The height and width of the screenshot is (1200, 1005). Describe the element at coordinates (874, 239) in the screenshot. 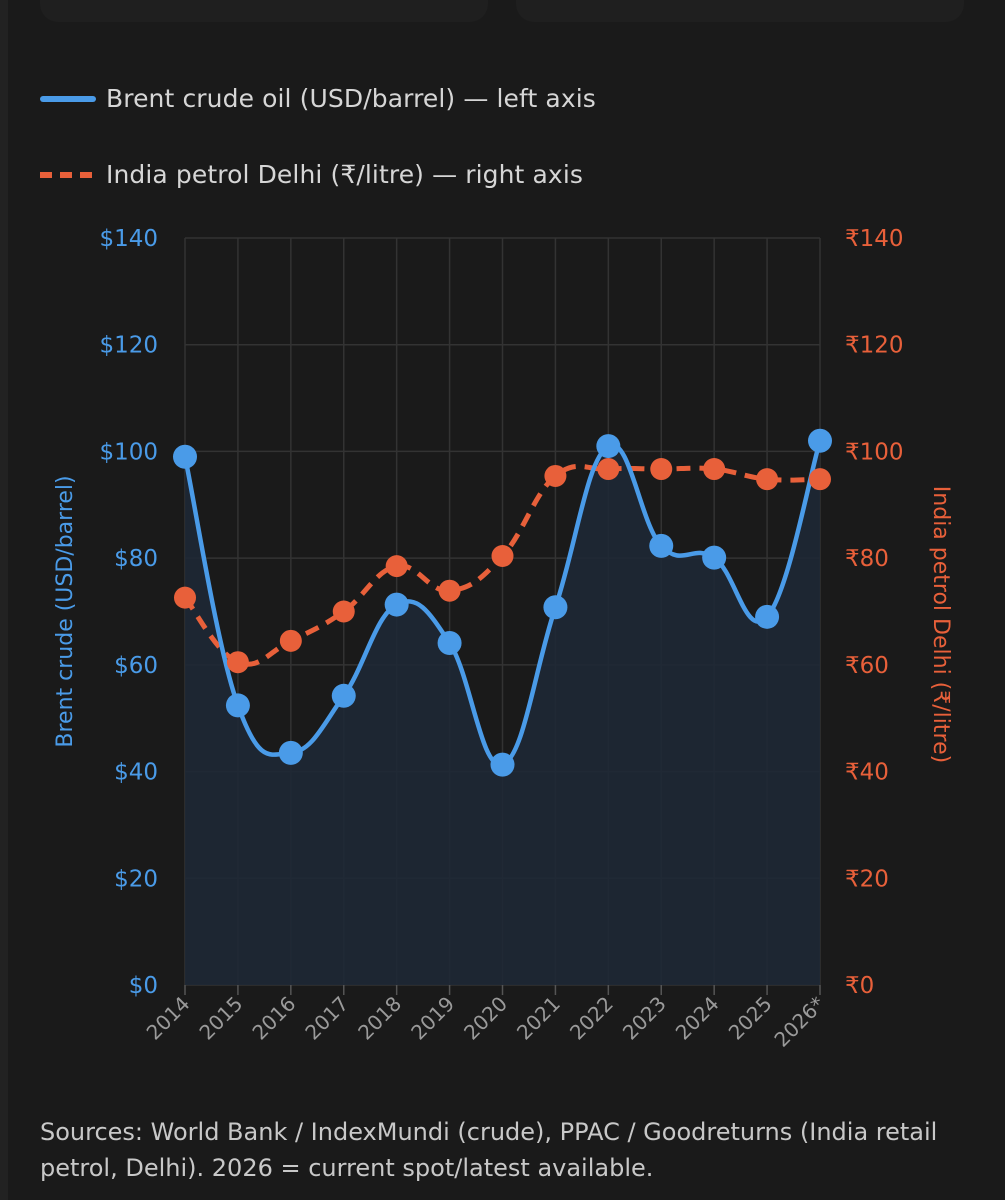

I see `y-right-tick-label: ₹140` at that location.